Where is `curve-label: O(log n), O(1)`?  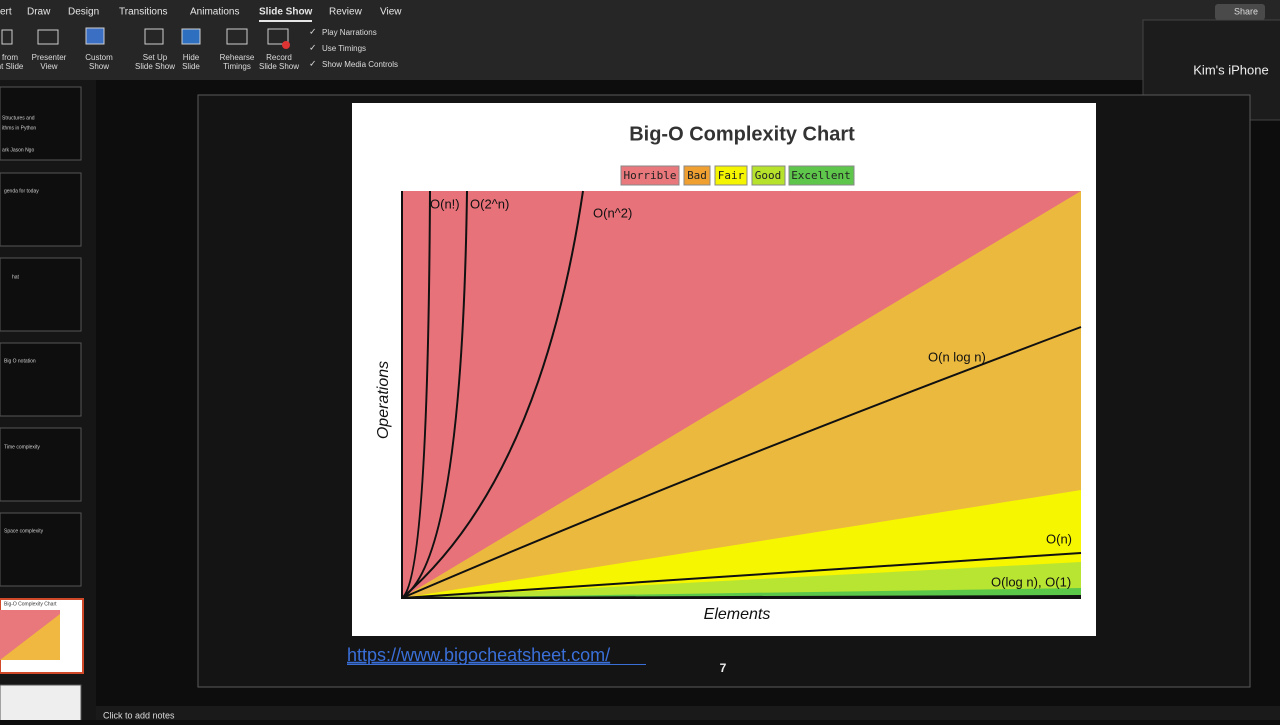
curve-label: O(log n), O(1) is located at coordinates (1031, 581).